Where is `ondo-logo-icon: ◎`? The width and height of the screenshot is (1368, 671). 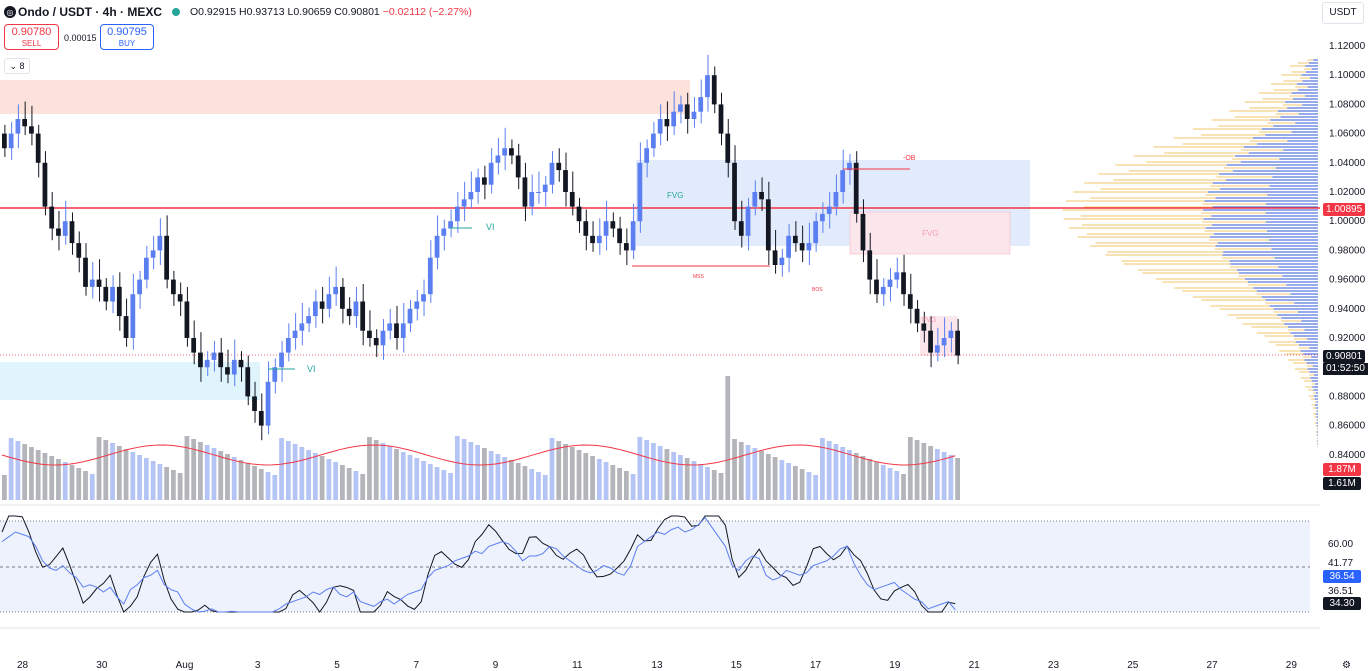 ondo-logo-icon: ◎ is located at coordinates (10, 12).